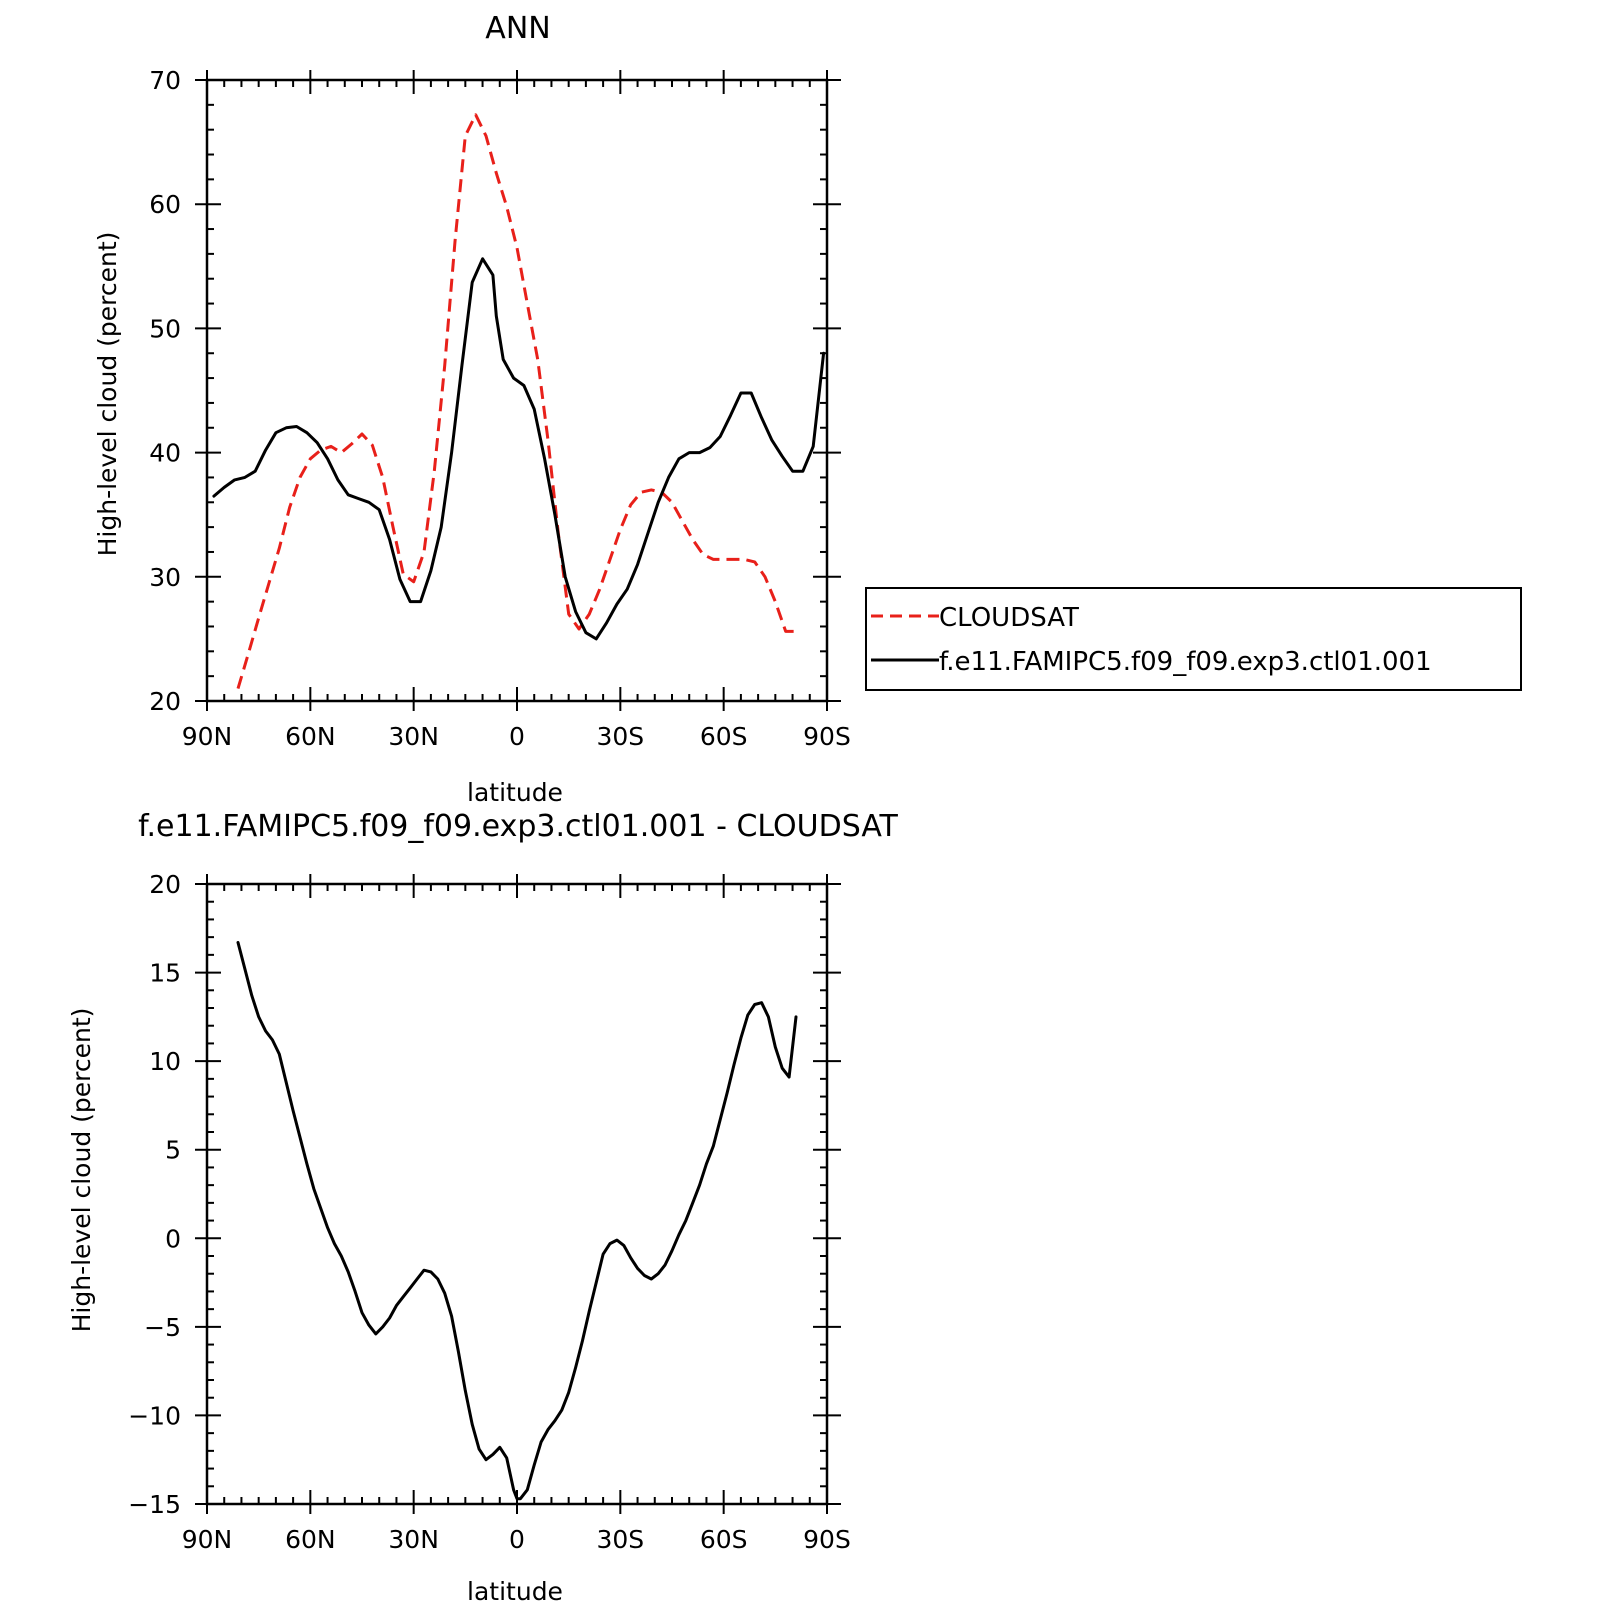 The width and height of the screenshot is (1608, 1608). What do you see at coordinates (81, 1170) in the screenshot?
I see `bottom-panel-y-axis-label: High-level cloud (percent)` at bounding box center [81, 1170].